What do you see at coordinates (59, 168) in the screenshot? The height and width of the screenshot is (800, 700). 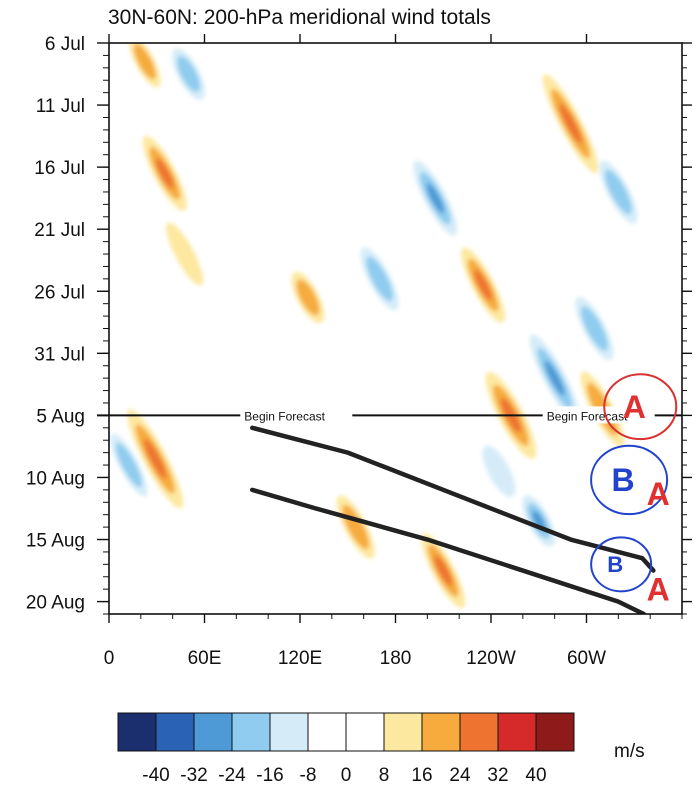 I see `y-tick-label: 16 Jul` at bounding box center [59, 168].